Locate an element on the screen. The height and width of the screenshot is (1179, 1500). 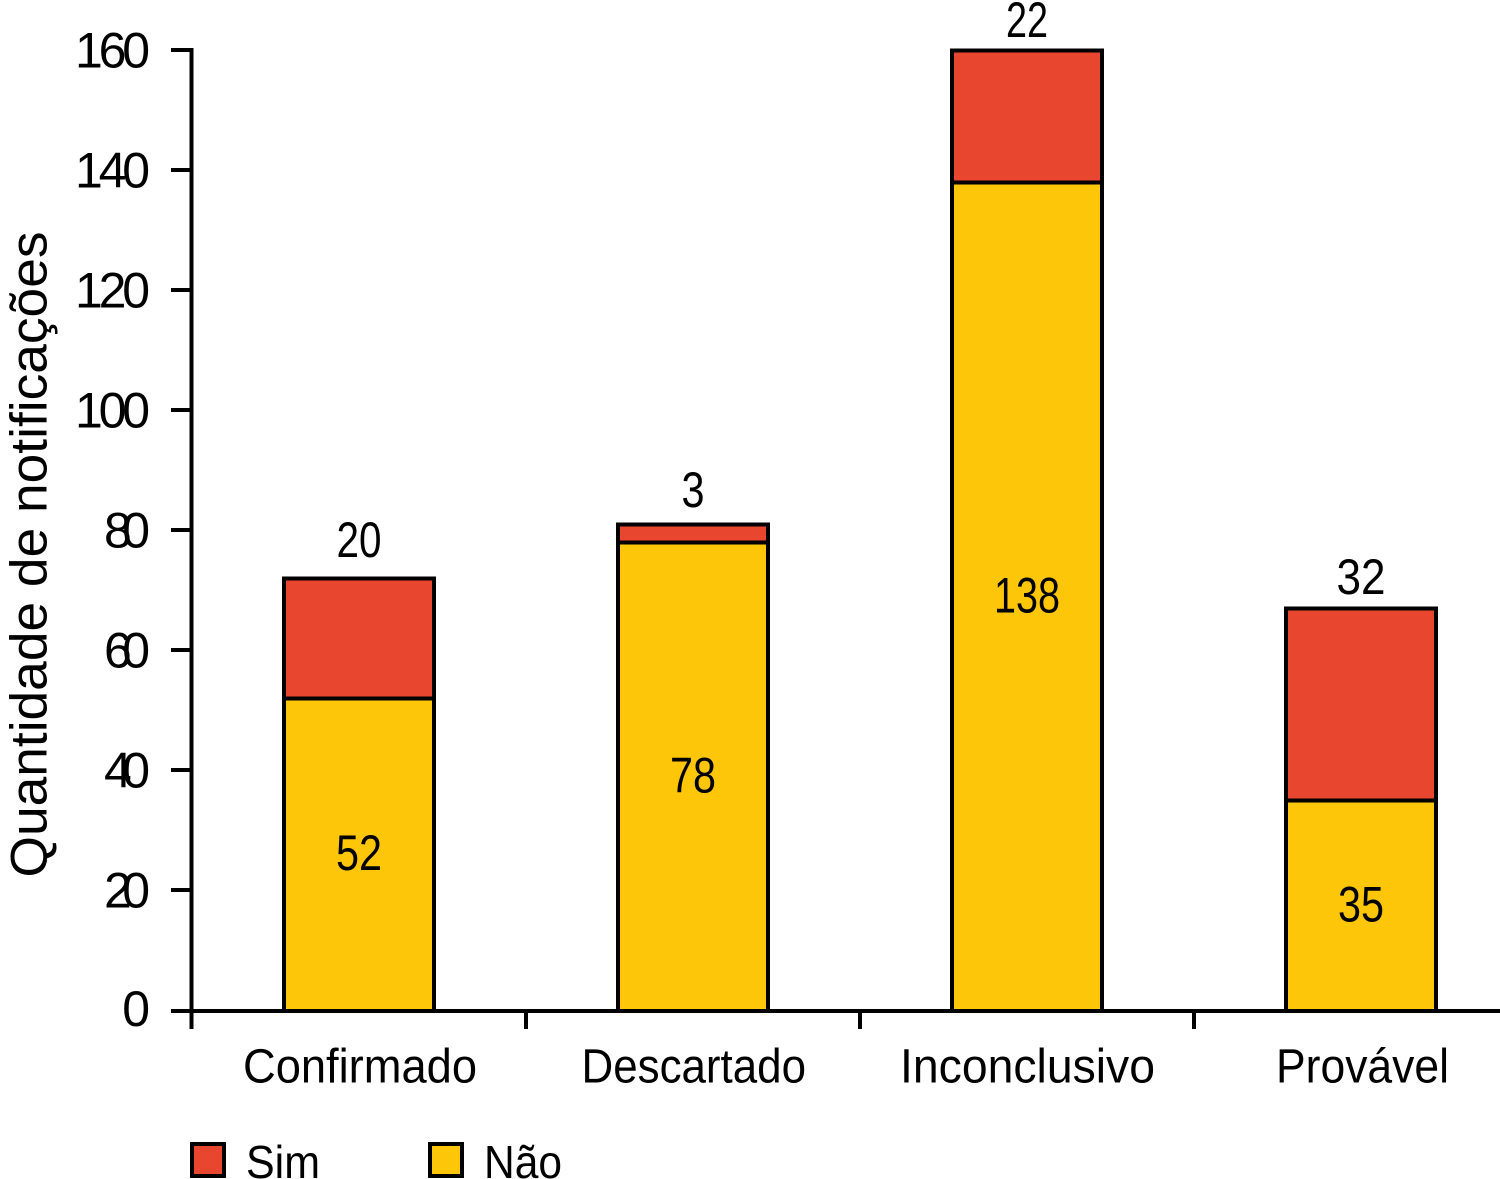
svg-text: 0 is located at coordinates (136, 1009).